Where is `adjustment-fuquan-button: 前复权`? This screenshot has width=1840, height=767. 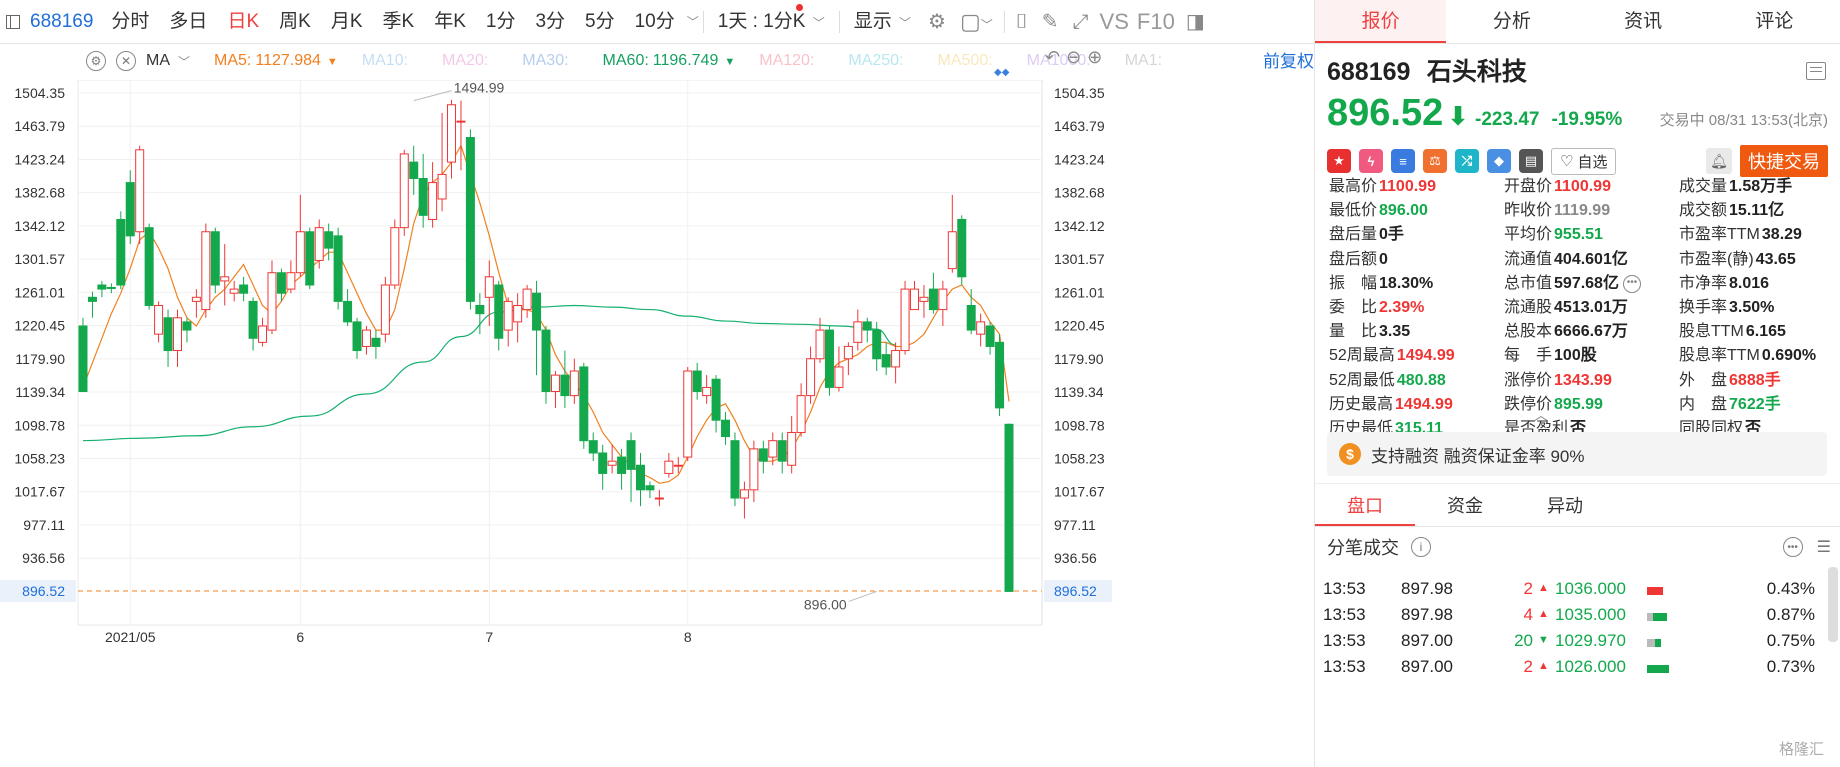
adjustment-fuquan-button: 前复权 is located at coordinates (1288, 61).